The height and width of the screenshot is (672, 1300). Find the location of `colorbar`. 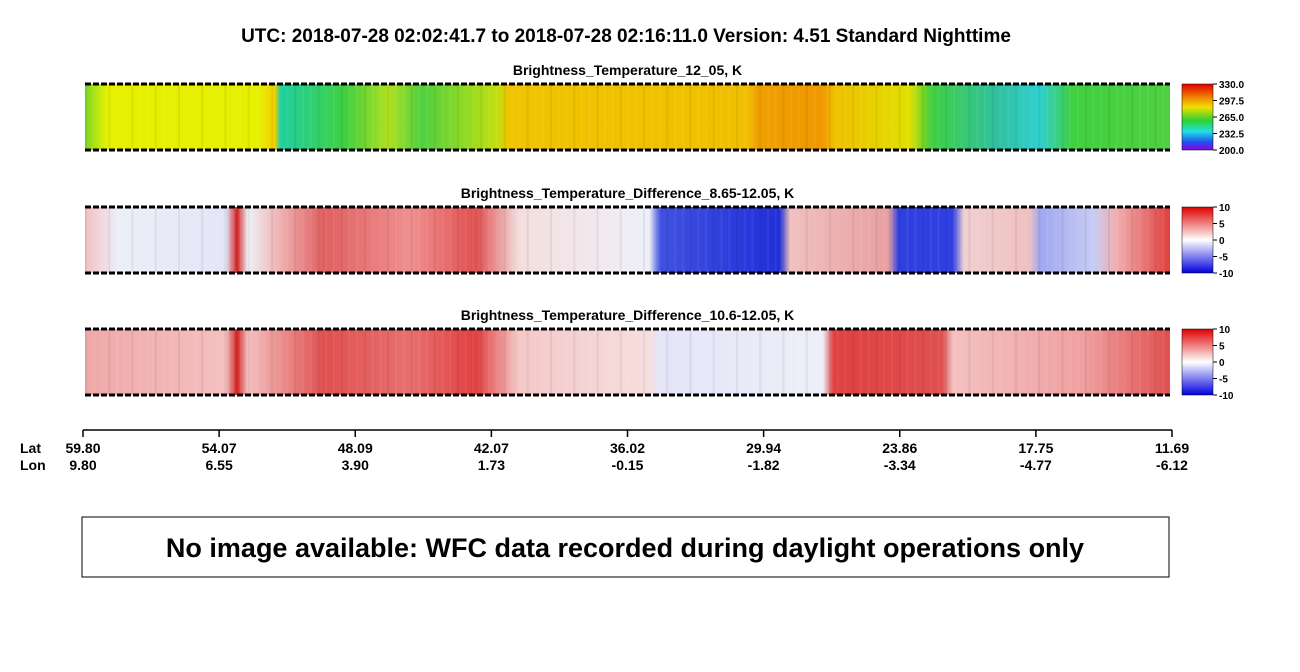

colorbar is located at coordinates (1197, 362).